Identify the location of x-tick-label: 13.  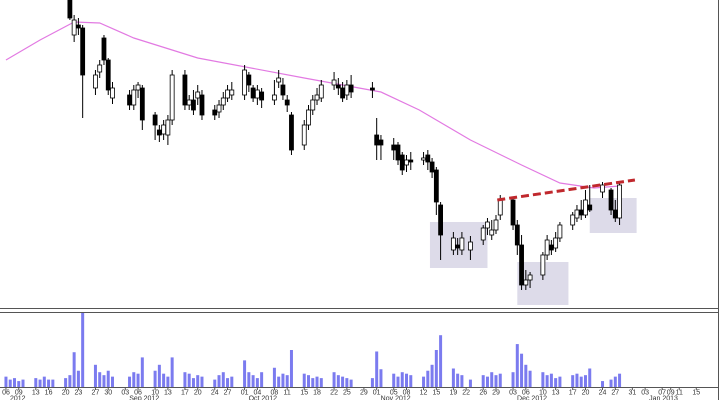
(556, 392).